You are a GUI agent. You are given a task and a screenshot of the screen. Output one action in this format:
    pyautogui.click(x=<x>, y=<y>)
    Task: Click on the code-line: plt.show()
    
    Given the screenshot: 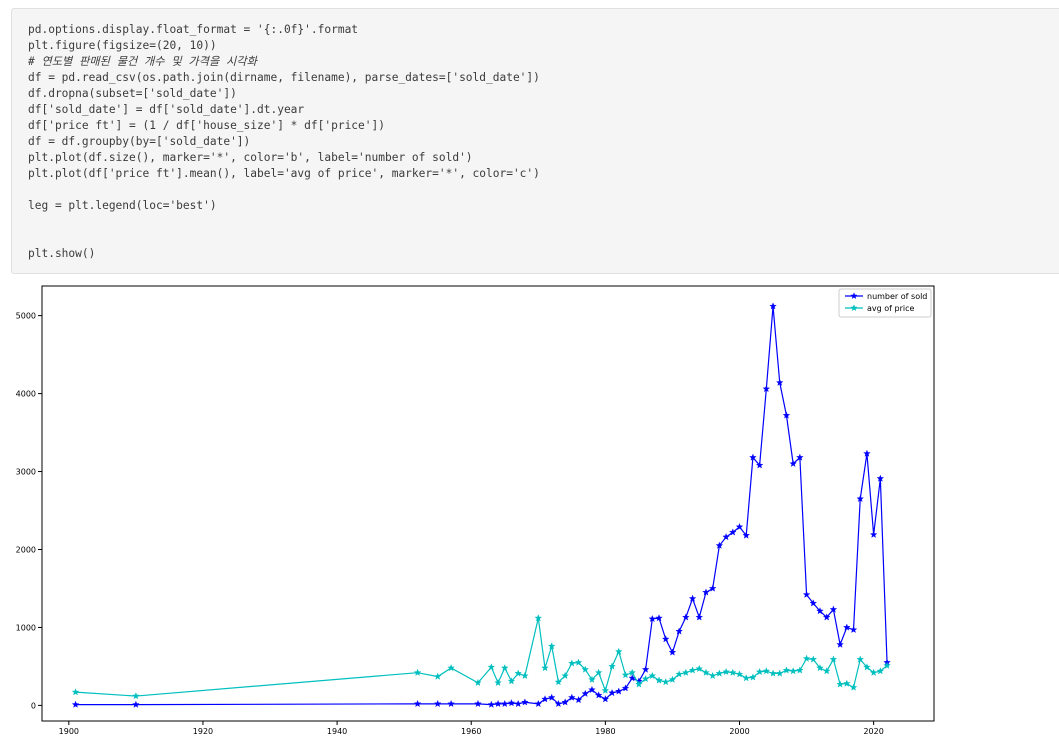 What is the action you would take?
    pyautogui.click(x=62, y=253)
    